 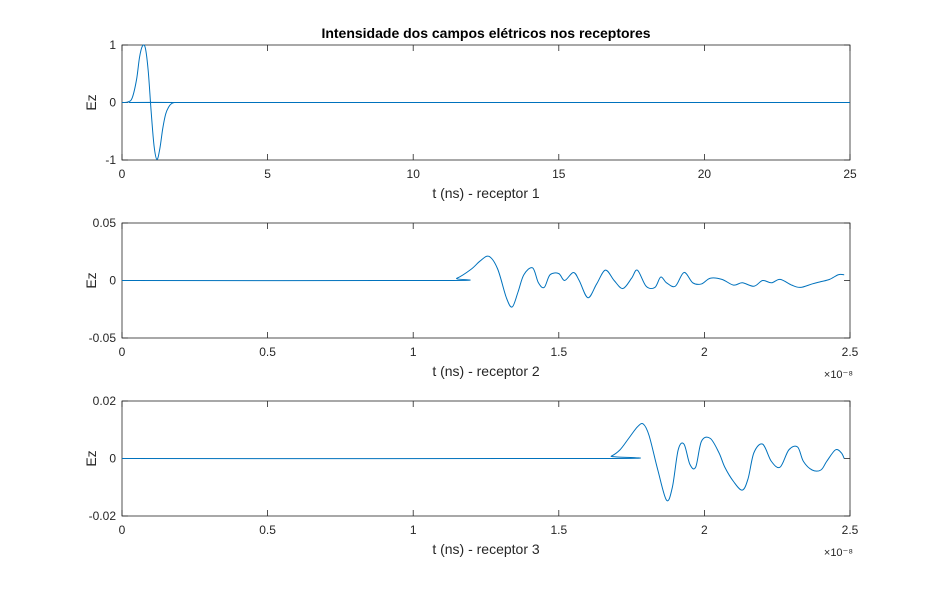 What do you see at coordinates (110, 160) in the screenshot?
I see `y-tick-label: -1` at bounding box center [110, 160].